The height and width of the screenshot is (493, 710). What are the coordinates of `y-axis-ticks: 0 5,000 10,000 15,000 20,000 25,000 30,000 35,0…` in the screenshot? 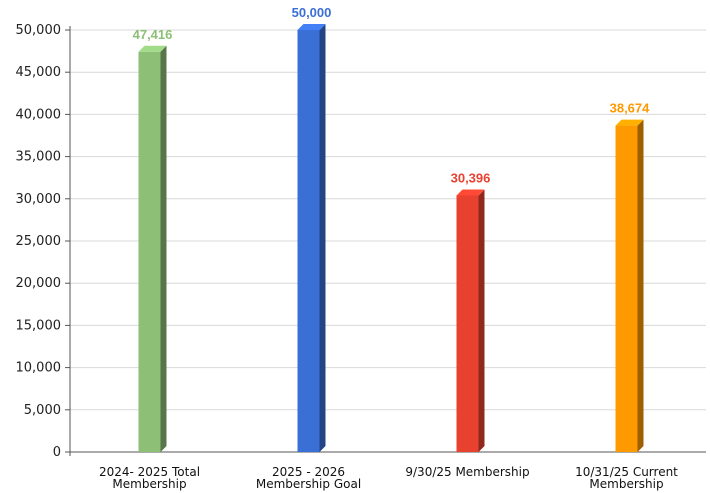 It's located at (43, 241).